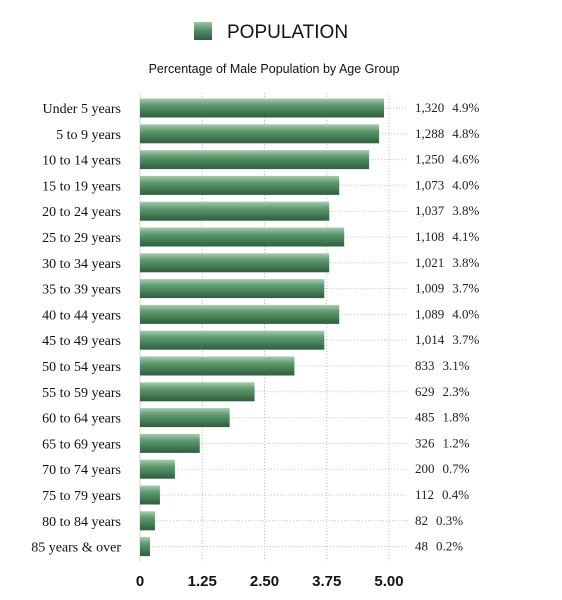  I want to click on percent-label: 1.2%, so click(456, 442).